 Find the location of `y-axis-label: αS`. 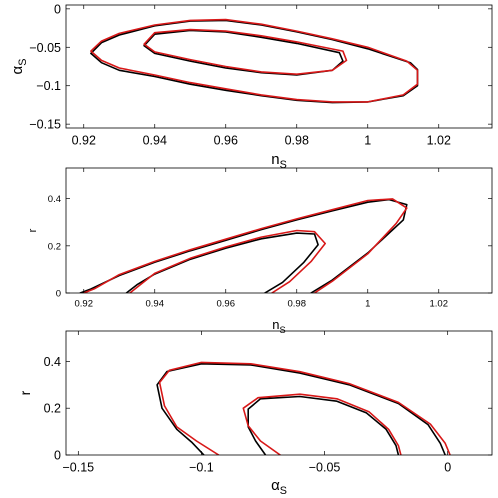

y-axis-label: αS is located at coordinates (19, 67).